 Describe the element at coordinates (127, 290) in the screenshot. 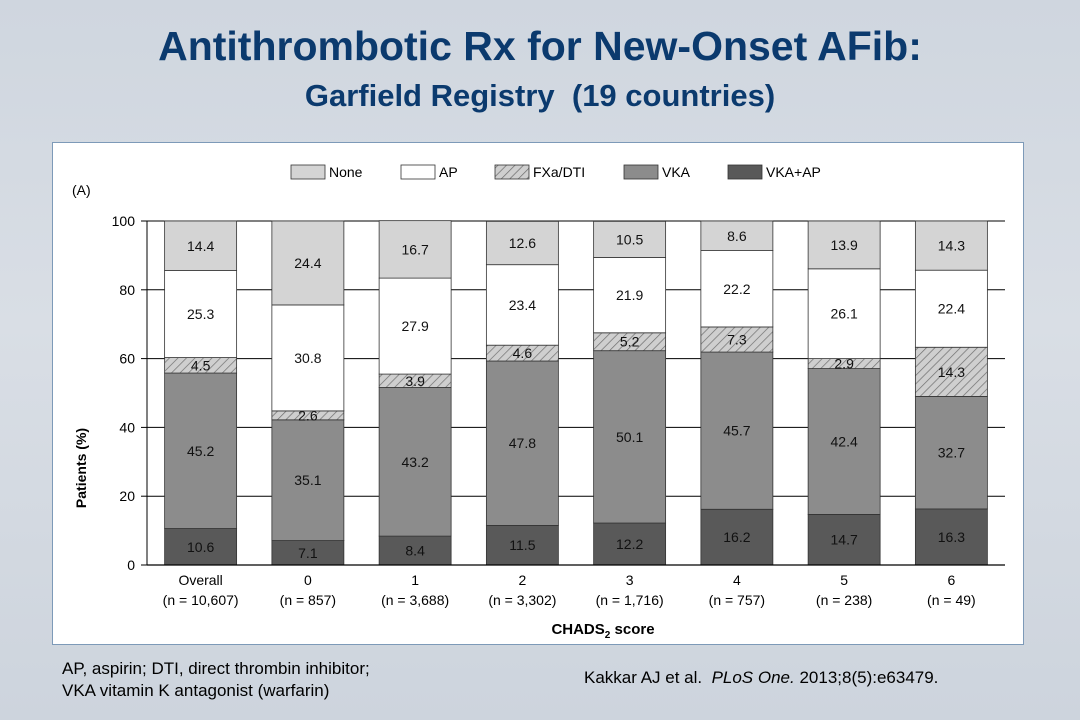

I see `y-tick-label: 80` at that location.